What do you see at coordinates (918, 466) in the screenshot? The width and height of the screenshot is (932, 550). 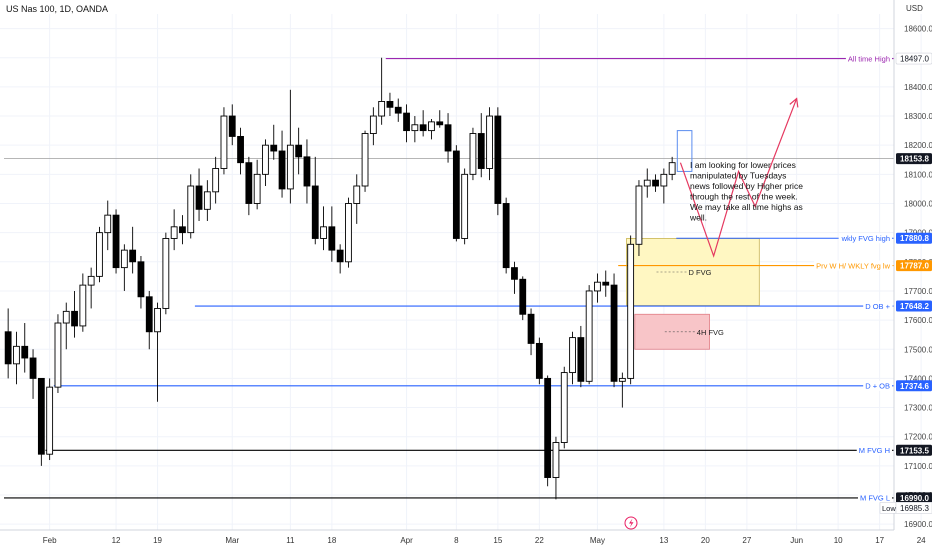 I see `price-tick-label: 17100.0` at bounding box center [918, 466].